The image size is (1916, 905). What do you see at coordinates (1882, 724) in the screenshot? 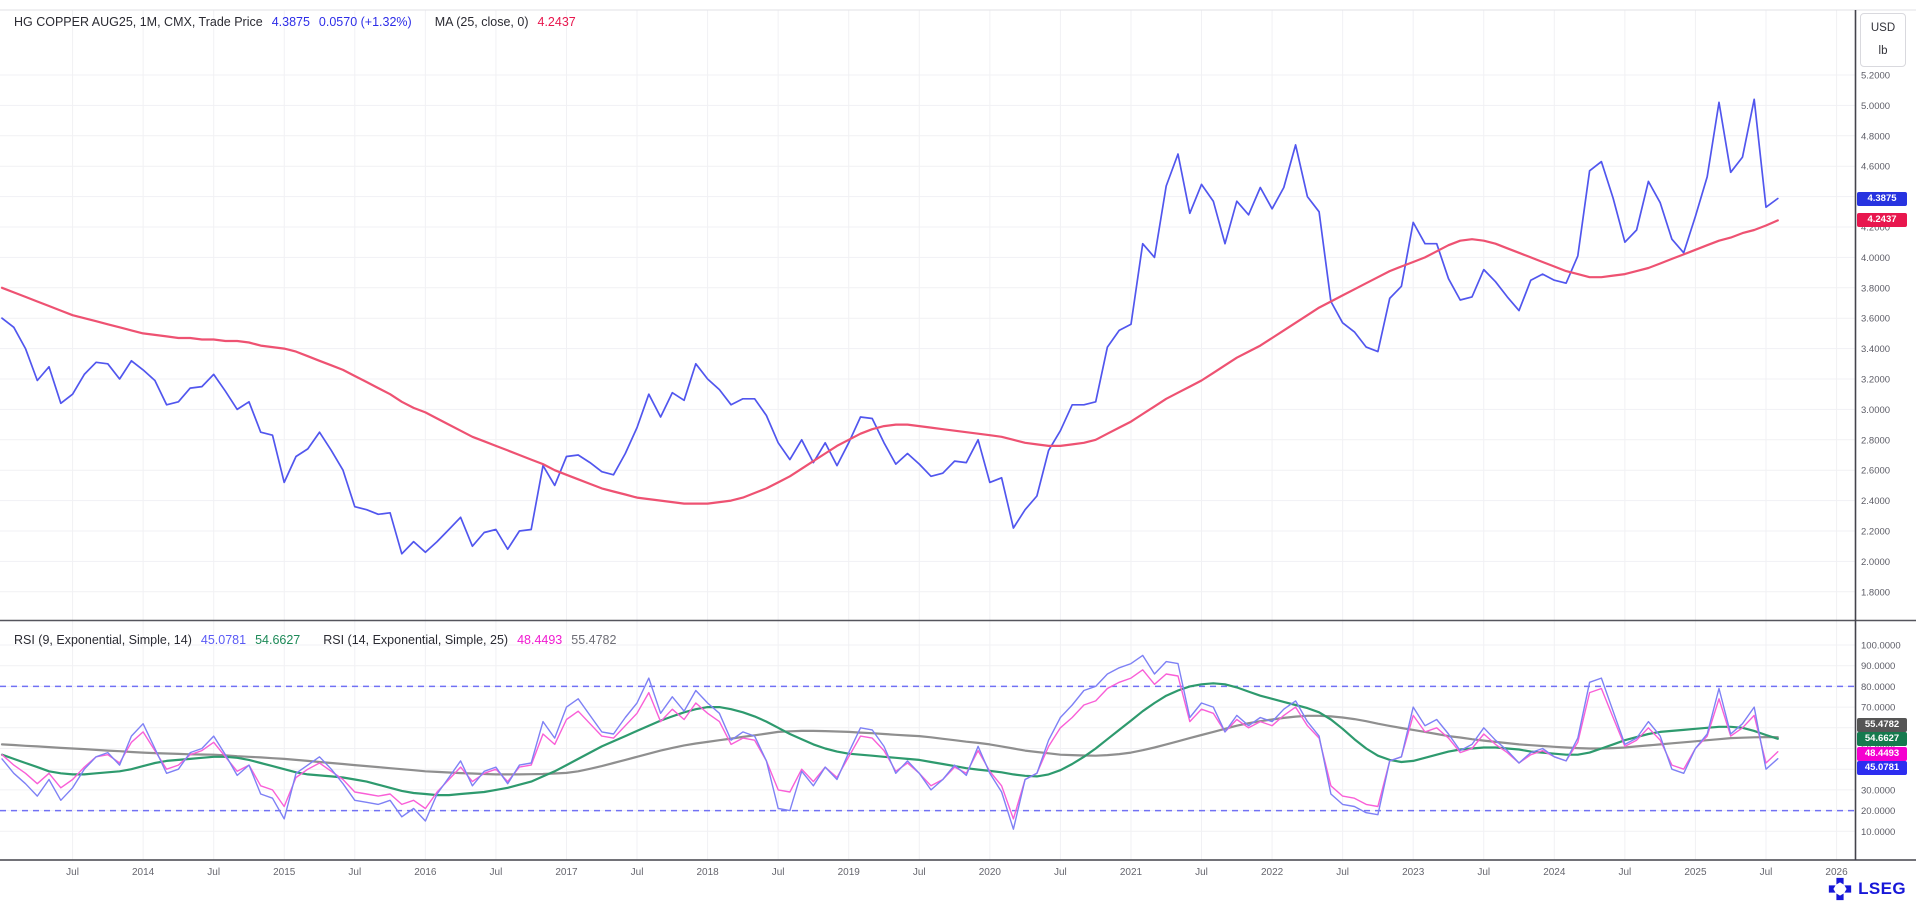
I see `rsi-tag: 55.4782` at bounding box center [1882, 724].